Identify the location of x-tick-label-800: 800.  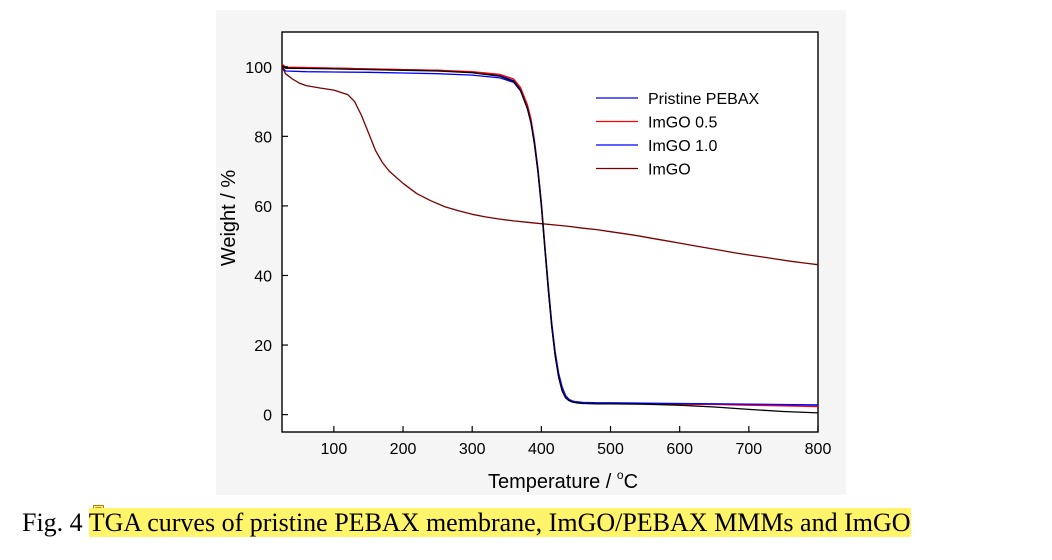
(818, 449).